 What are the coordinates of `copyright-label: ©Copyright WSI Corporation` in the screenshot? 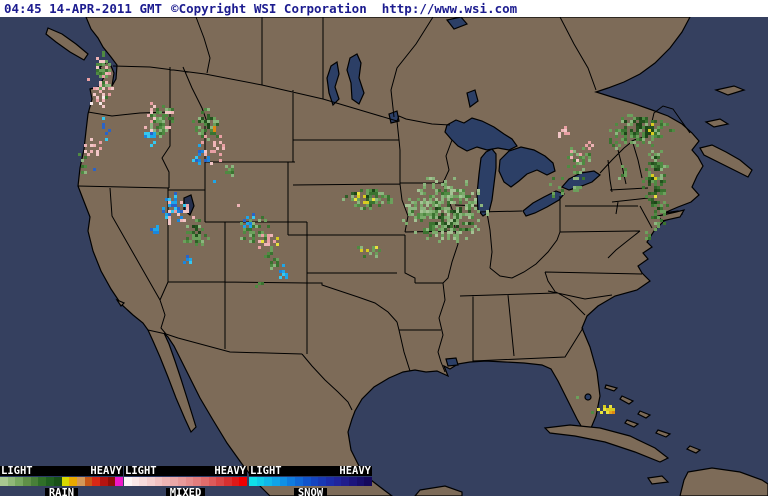 It's located at (269, 8).